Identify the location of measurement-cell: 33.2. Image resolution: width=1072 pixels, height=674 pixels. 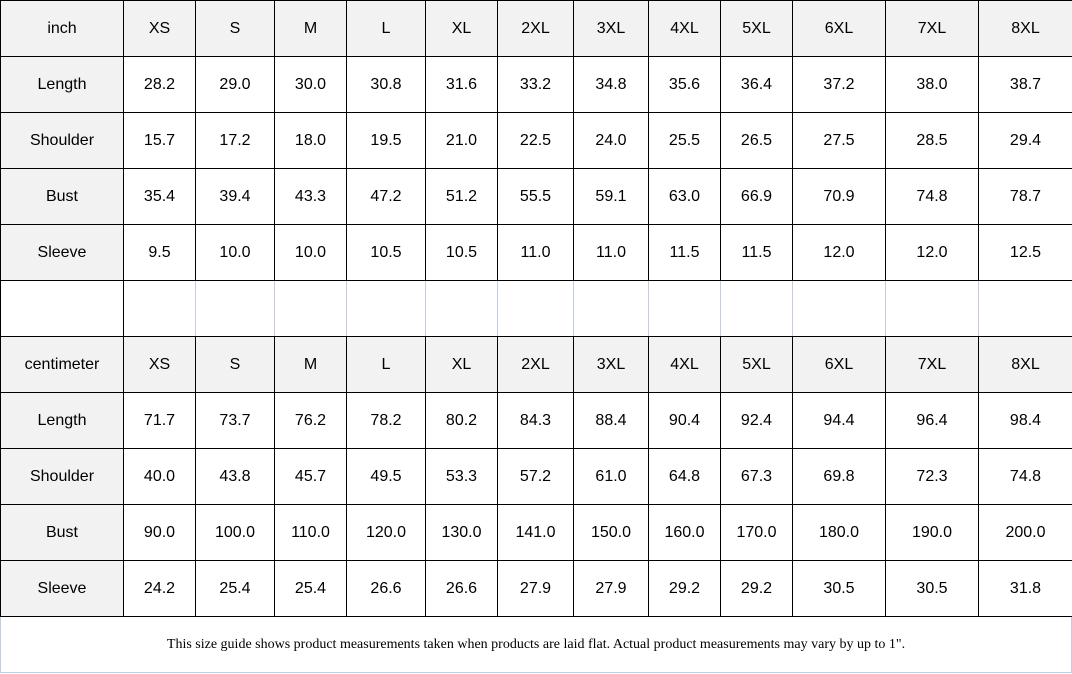
(535, 84).